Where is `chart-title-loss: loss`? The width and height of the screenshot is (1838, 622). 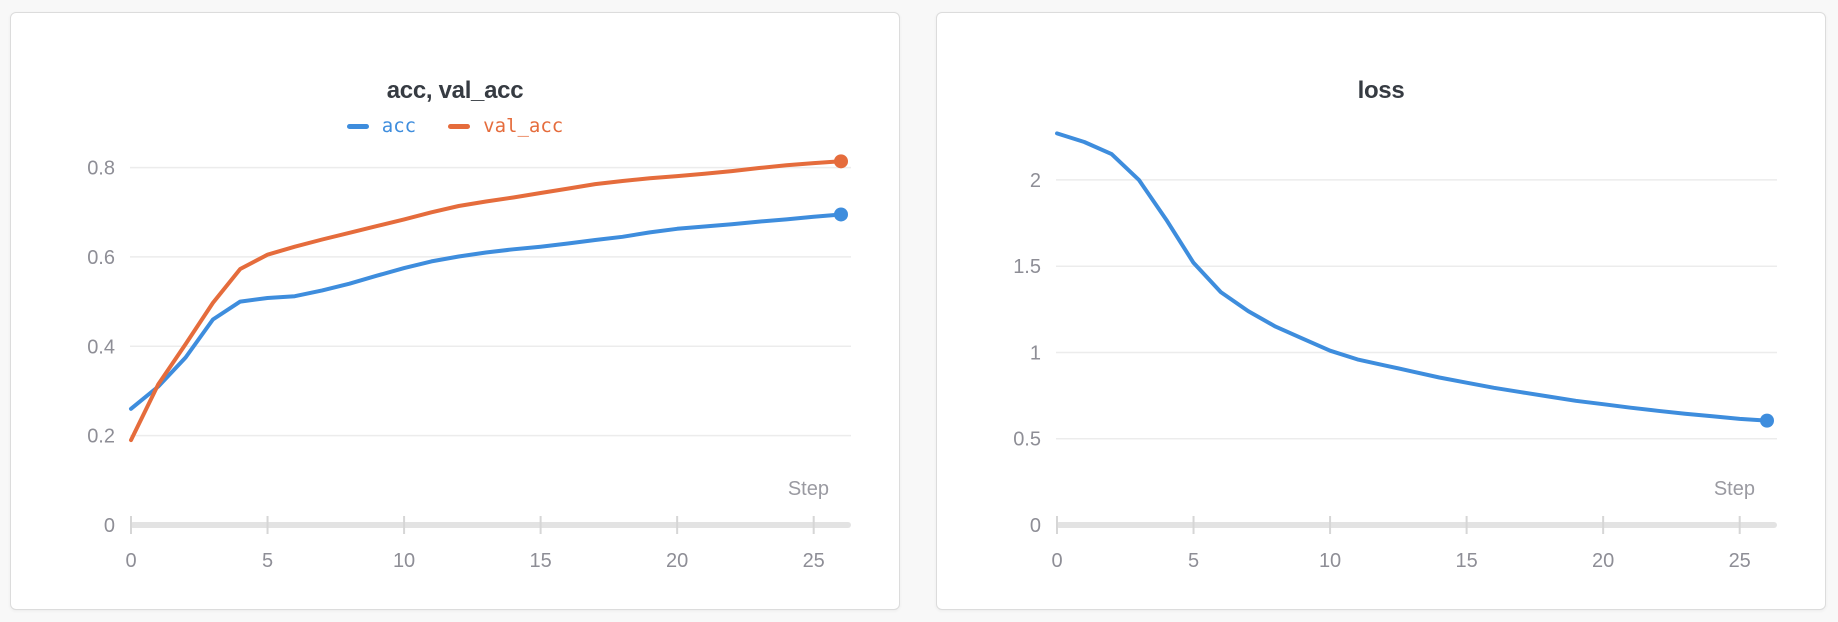
chart-title-loss: loss is located at coordinates (1381, 90).